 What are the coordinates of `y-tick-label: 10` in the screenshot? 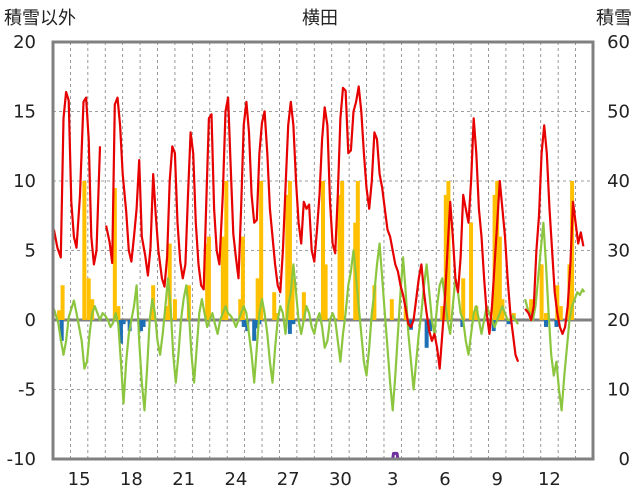 It's located at (24, 181).